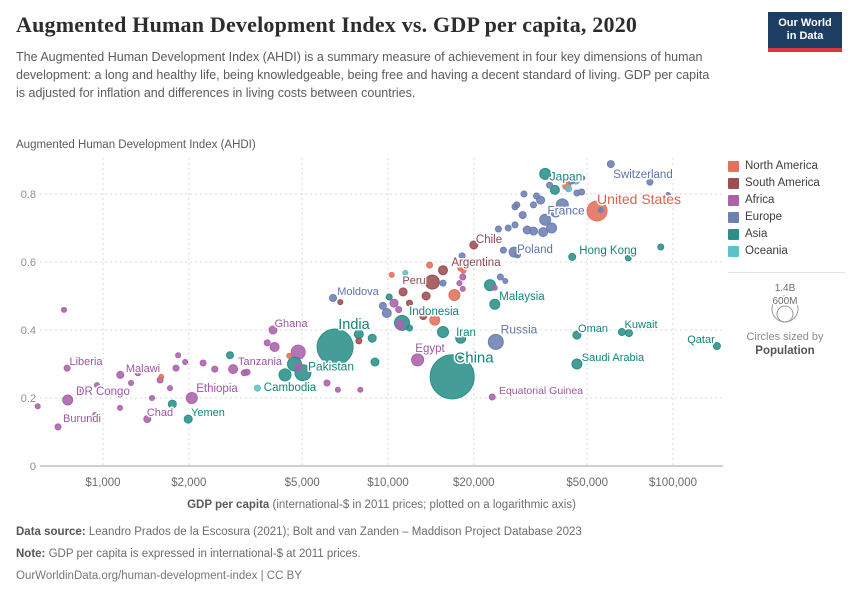 This screenshot has height=600, width=850. I want to click on point-peru, so click(403, 292).